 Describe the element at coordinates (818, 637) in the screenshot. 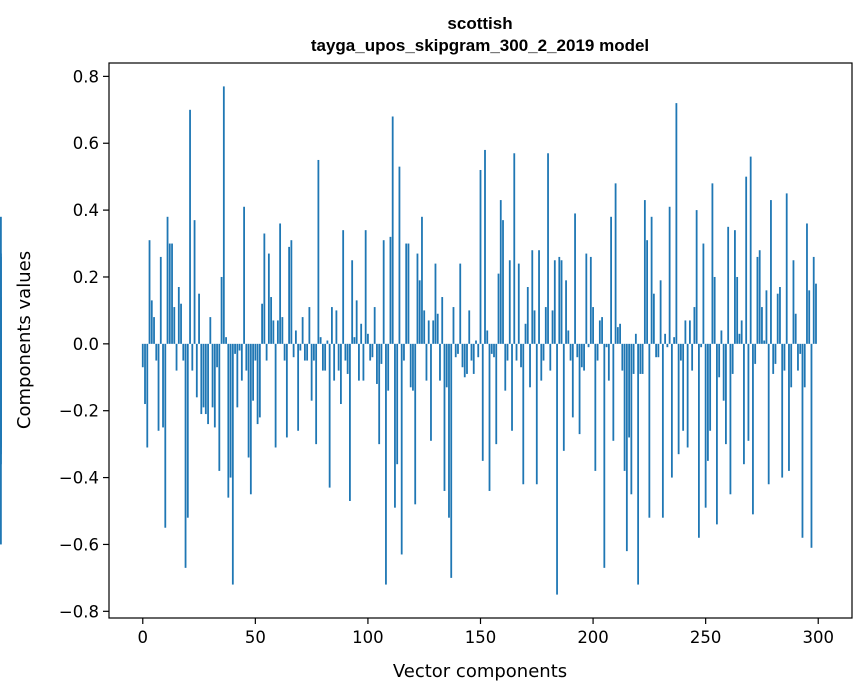

I see `x-tick-label: 300` at that location.